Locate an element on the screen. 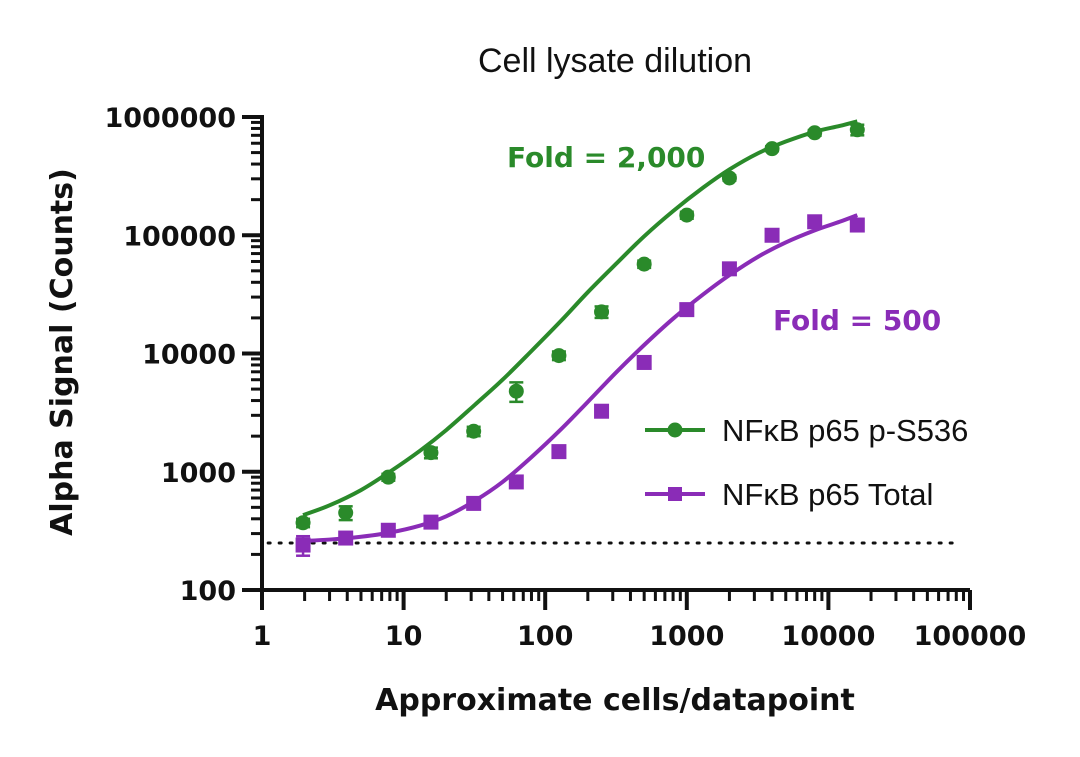 The height and width of the screenshot is (757, 1080). x-tick-label: 10 is located at coordinates (404, 636).